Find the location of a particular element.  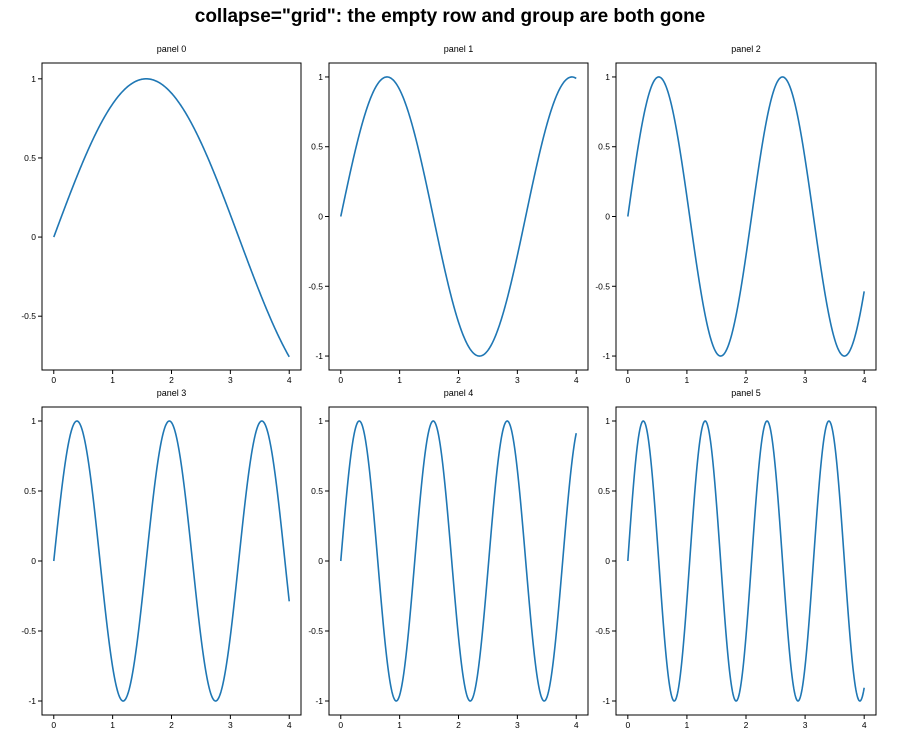

panel-title: panel 4 is located at coordinates (459, 393).